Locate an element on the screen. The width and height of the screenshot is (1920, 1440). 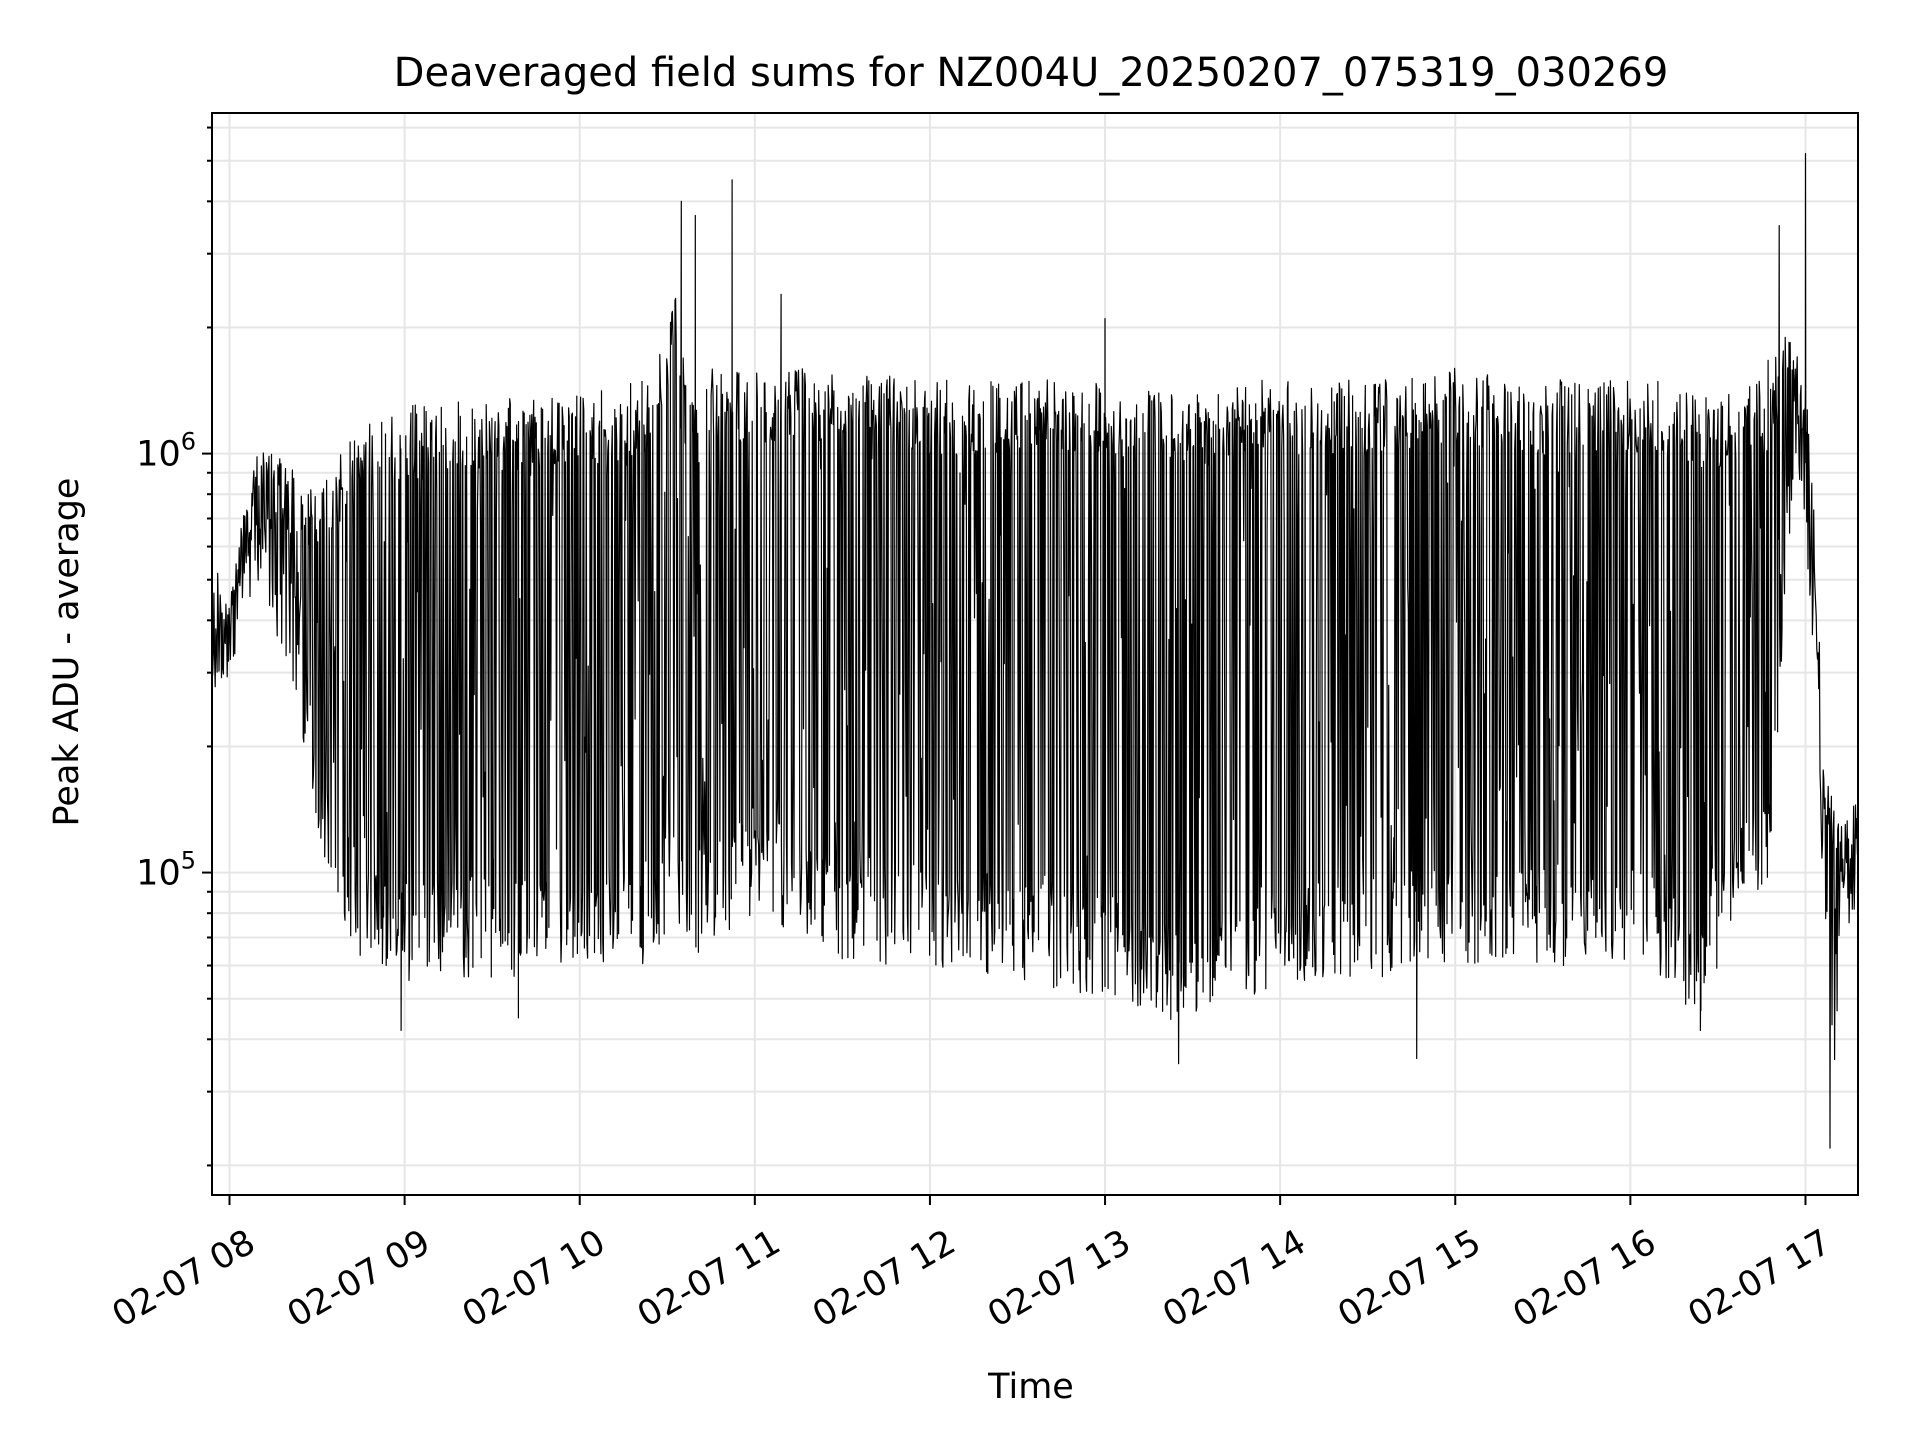
y-axis-label: Peak ADU - average is located at coordinates (67, 652).